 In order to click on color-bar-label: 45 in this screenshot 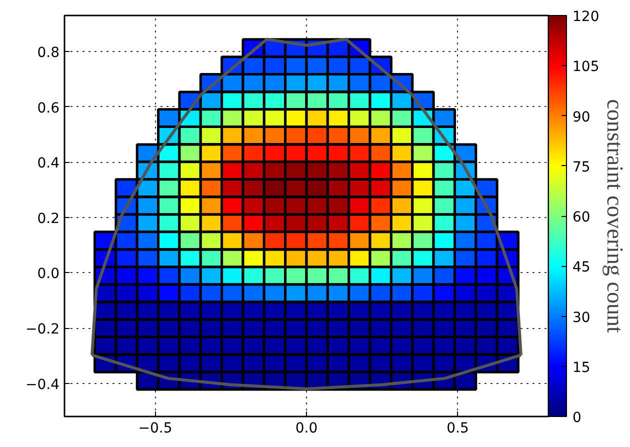, I will do `click(581, 268)`.